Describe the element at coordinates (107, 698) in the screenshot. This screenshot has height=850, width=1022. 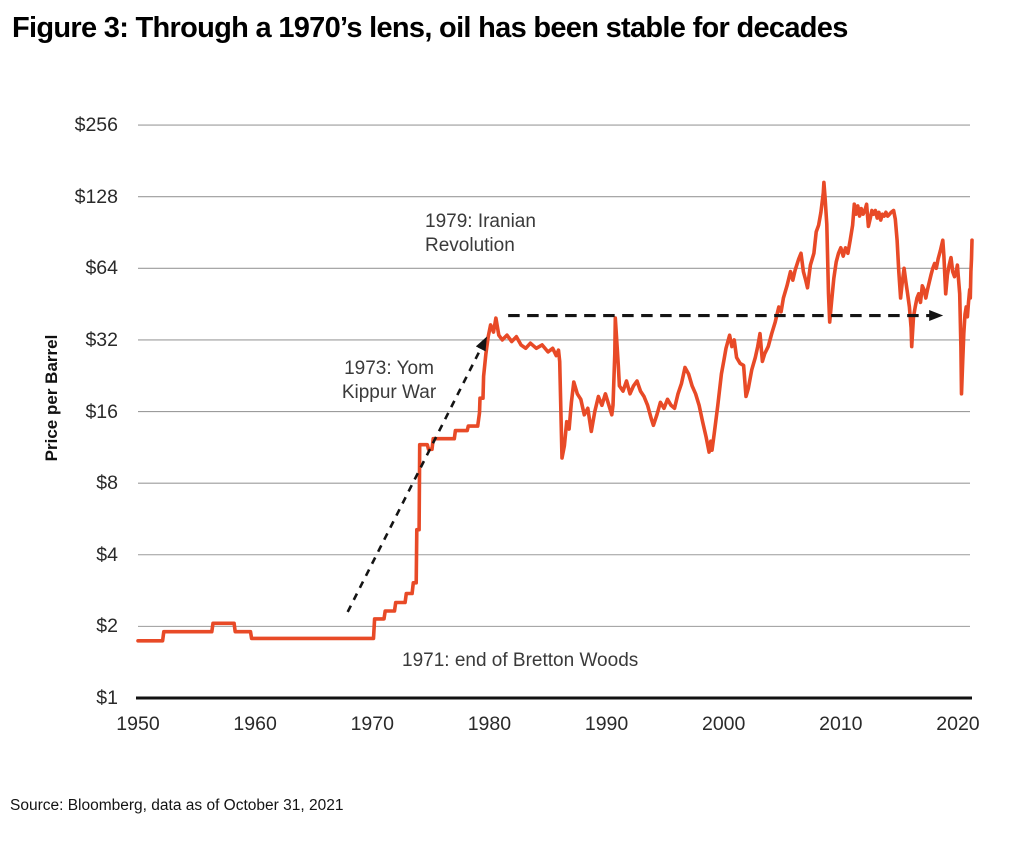
I see `y-tick-label: $1` at that location.